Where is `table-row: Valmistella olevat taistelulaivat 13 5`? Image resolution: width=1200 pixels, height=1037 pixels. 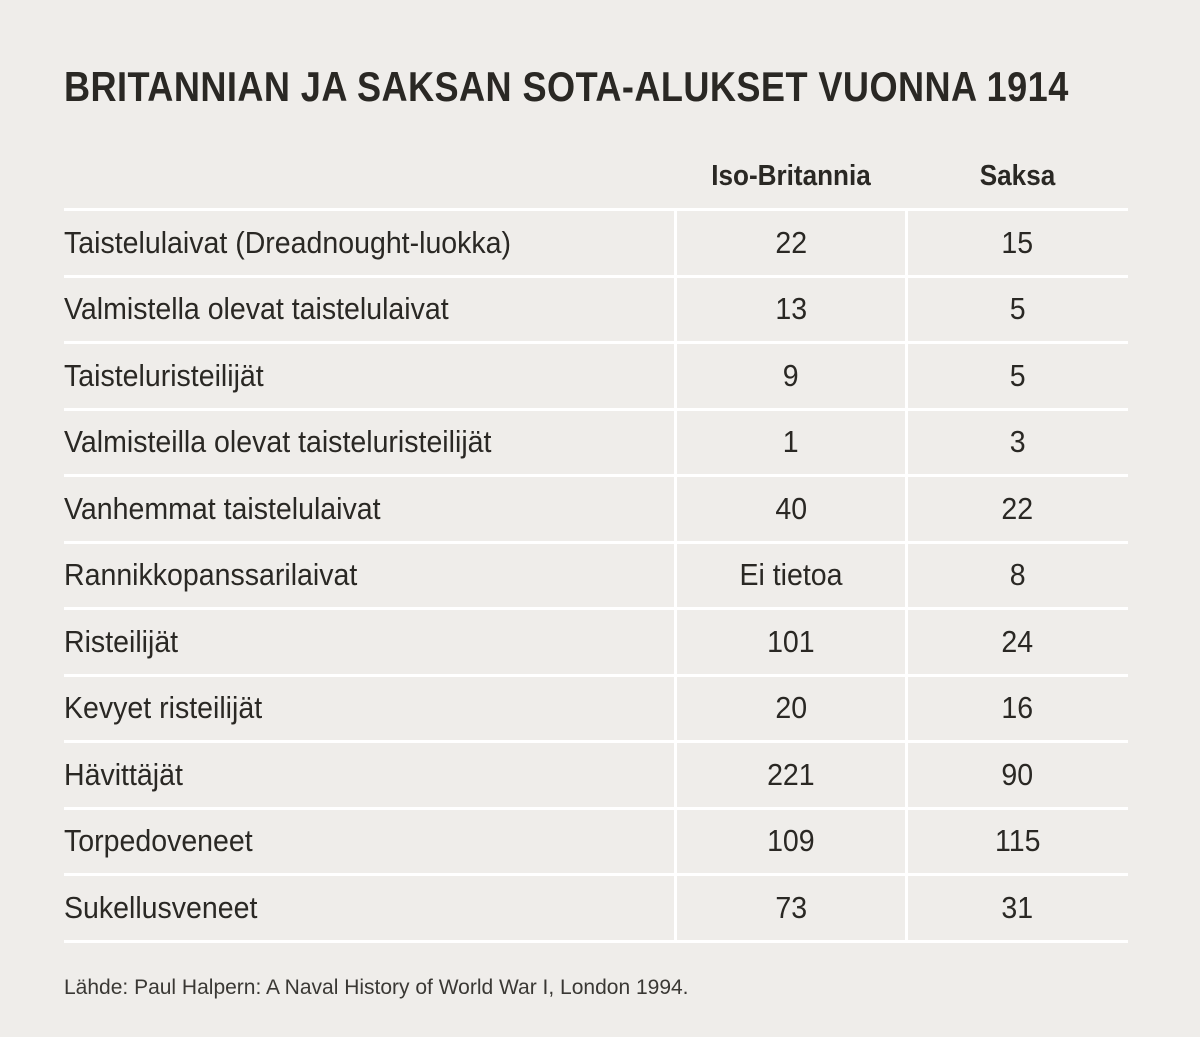 table-row: Valmistella olevat taistelulaivat 13 5 is located at coordinates (596, 309).